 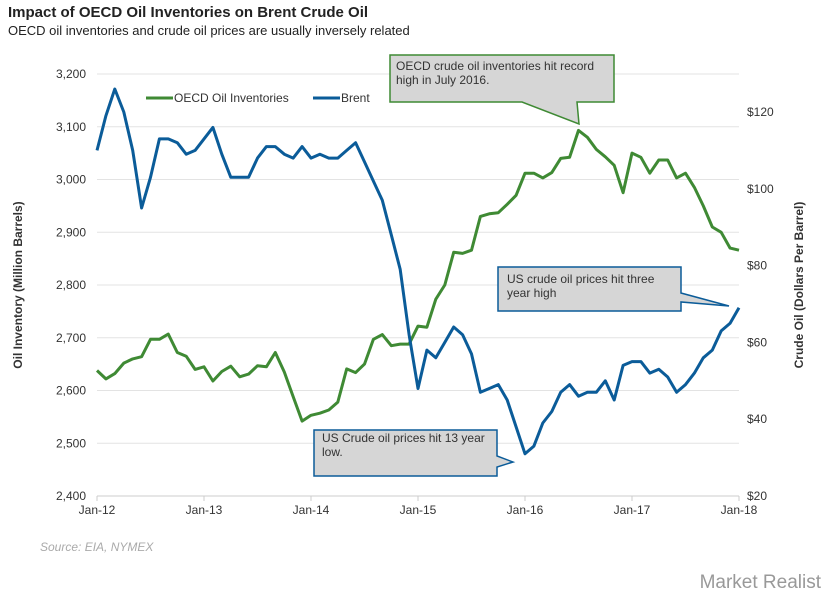 What do you see at coordinates (414, 453) in the screenshot?
I see `annotation-price-13-year-low-box` at bounding box center [414, 453].